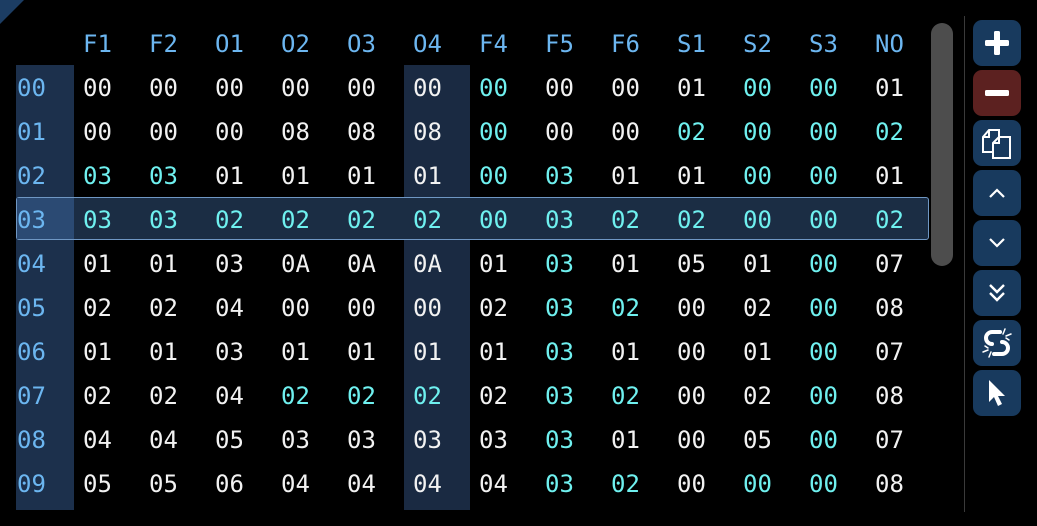 The image size is (1037, 526). Describe the element at coordinates (889, 44) in the screenshot. I see `column-header: NO` at that location.